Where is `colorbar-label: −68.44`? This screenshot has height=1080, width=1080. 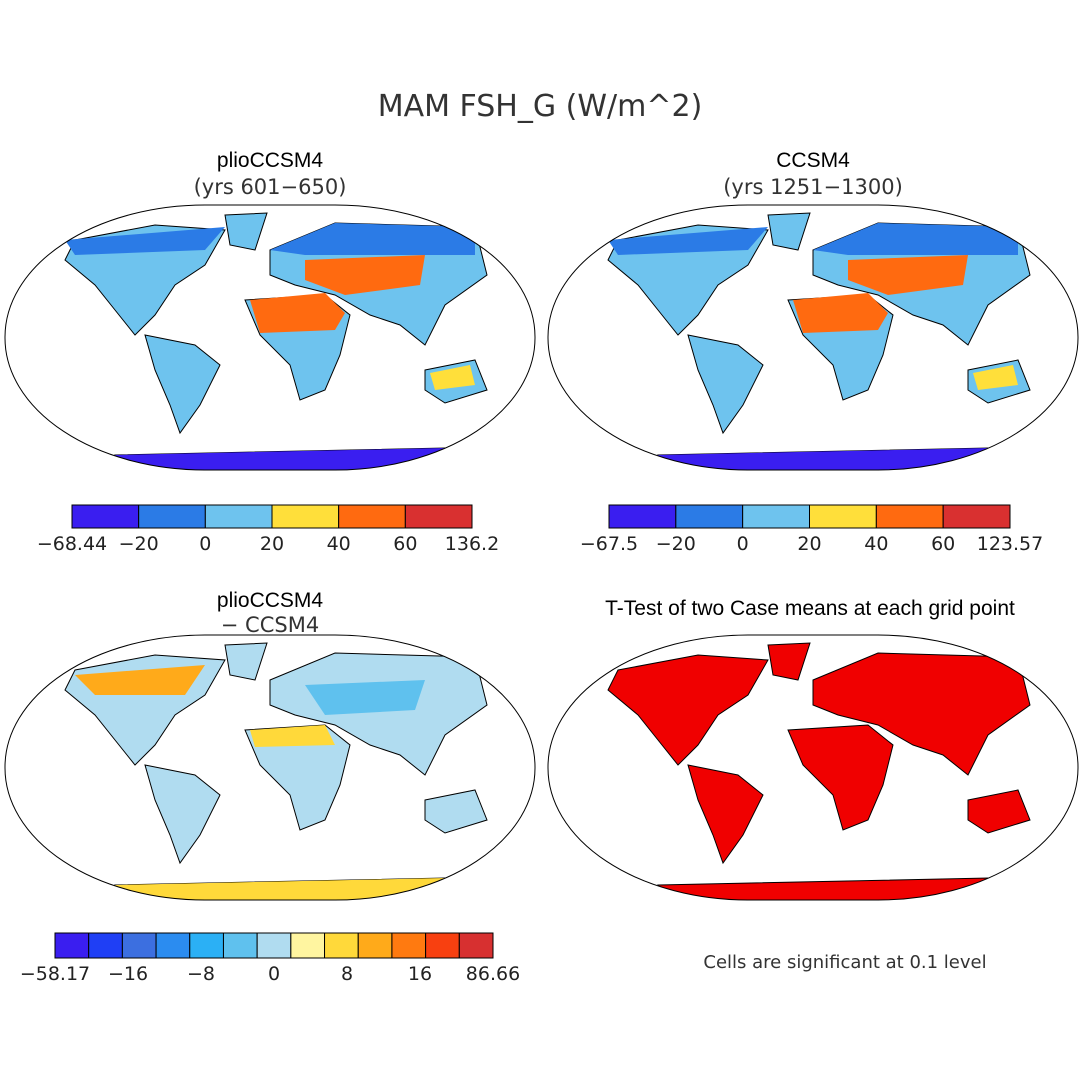
colorbar-label: −68.44 is located at coordinates (72, 544).